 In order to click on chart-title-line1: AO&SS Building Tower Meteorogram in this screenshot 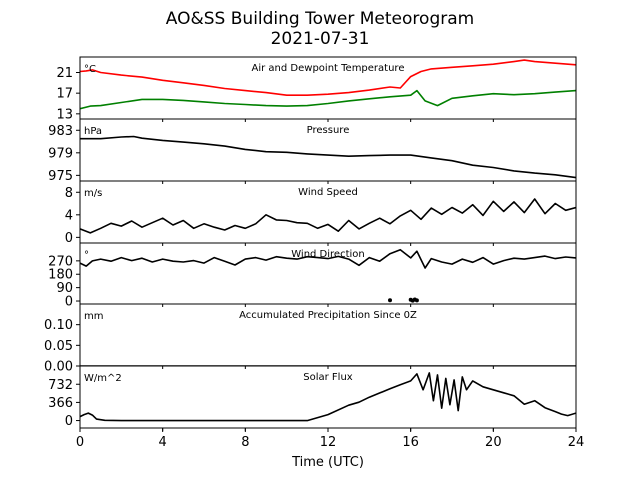, I will do `click(320, 19)`.